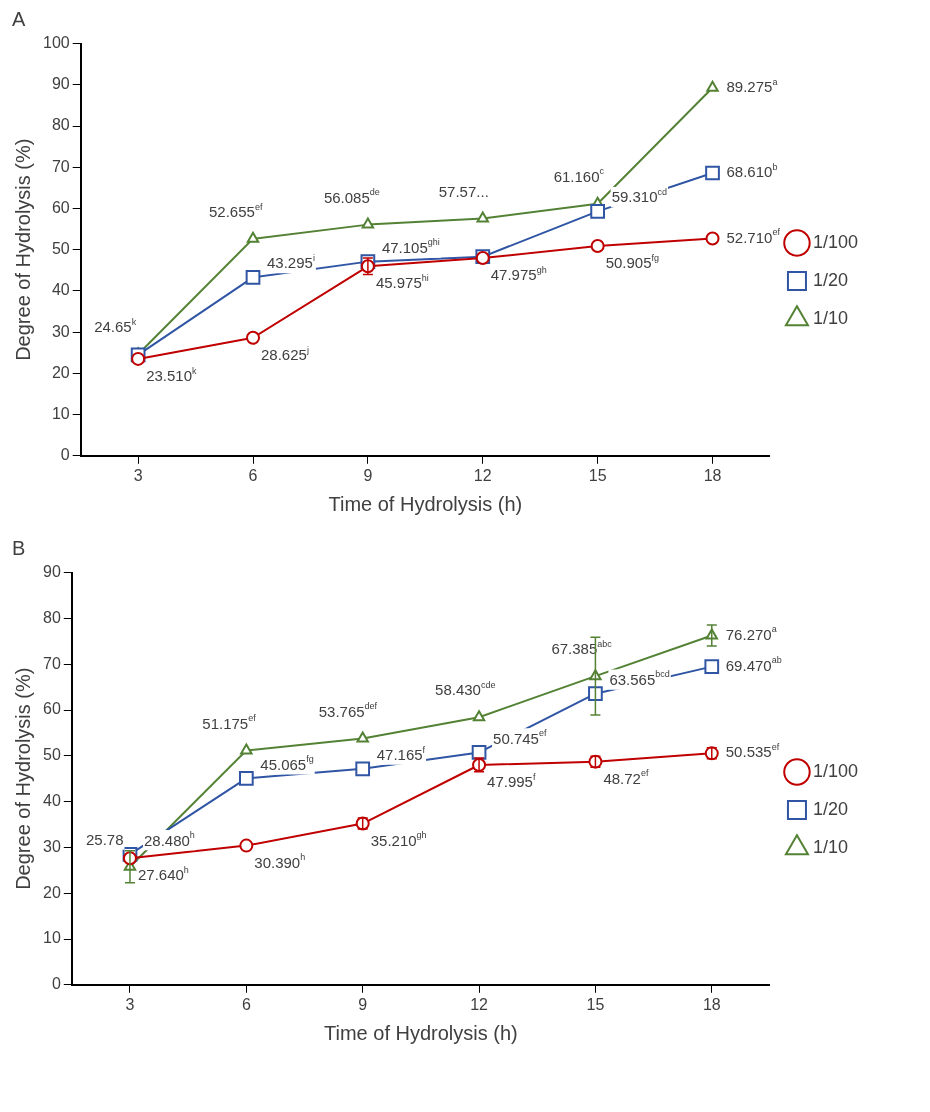 This screenshot has height=1112, width=930. I want to click on y-tick-label: 100, so click(56, 43).